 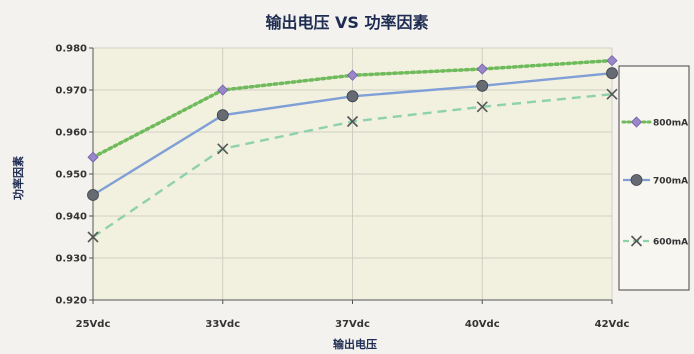 I want to click on x-tick-label: 40Vdc, so click(x=482, y=324).